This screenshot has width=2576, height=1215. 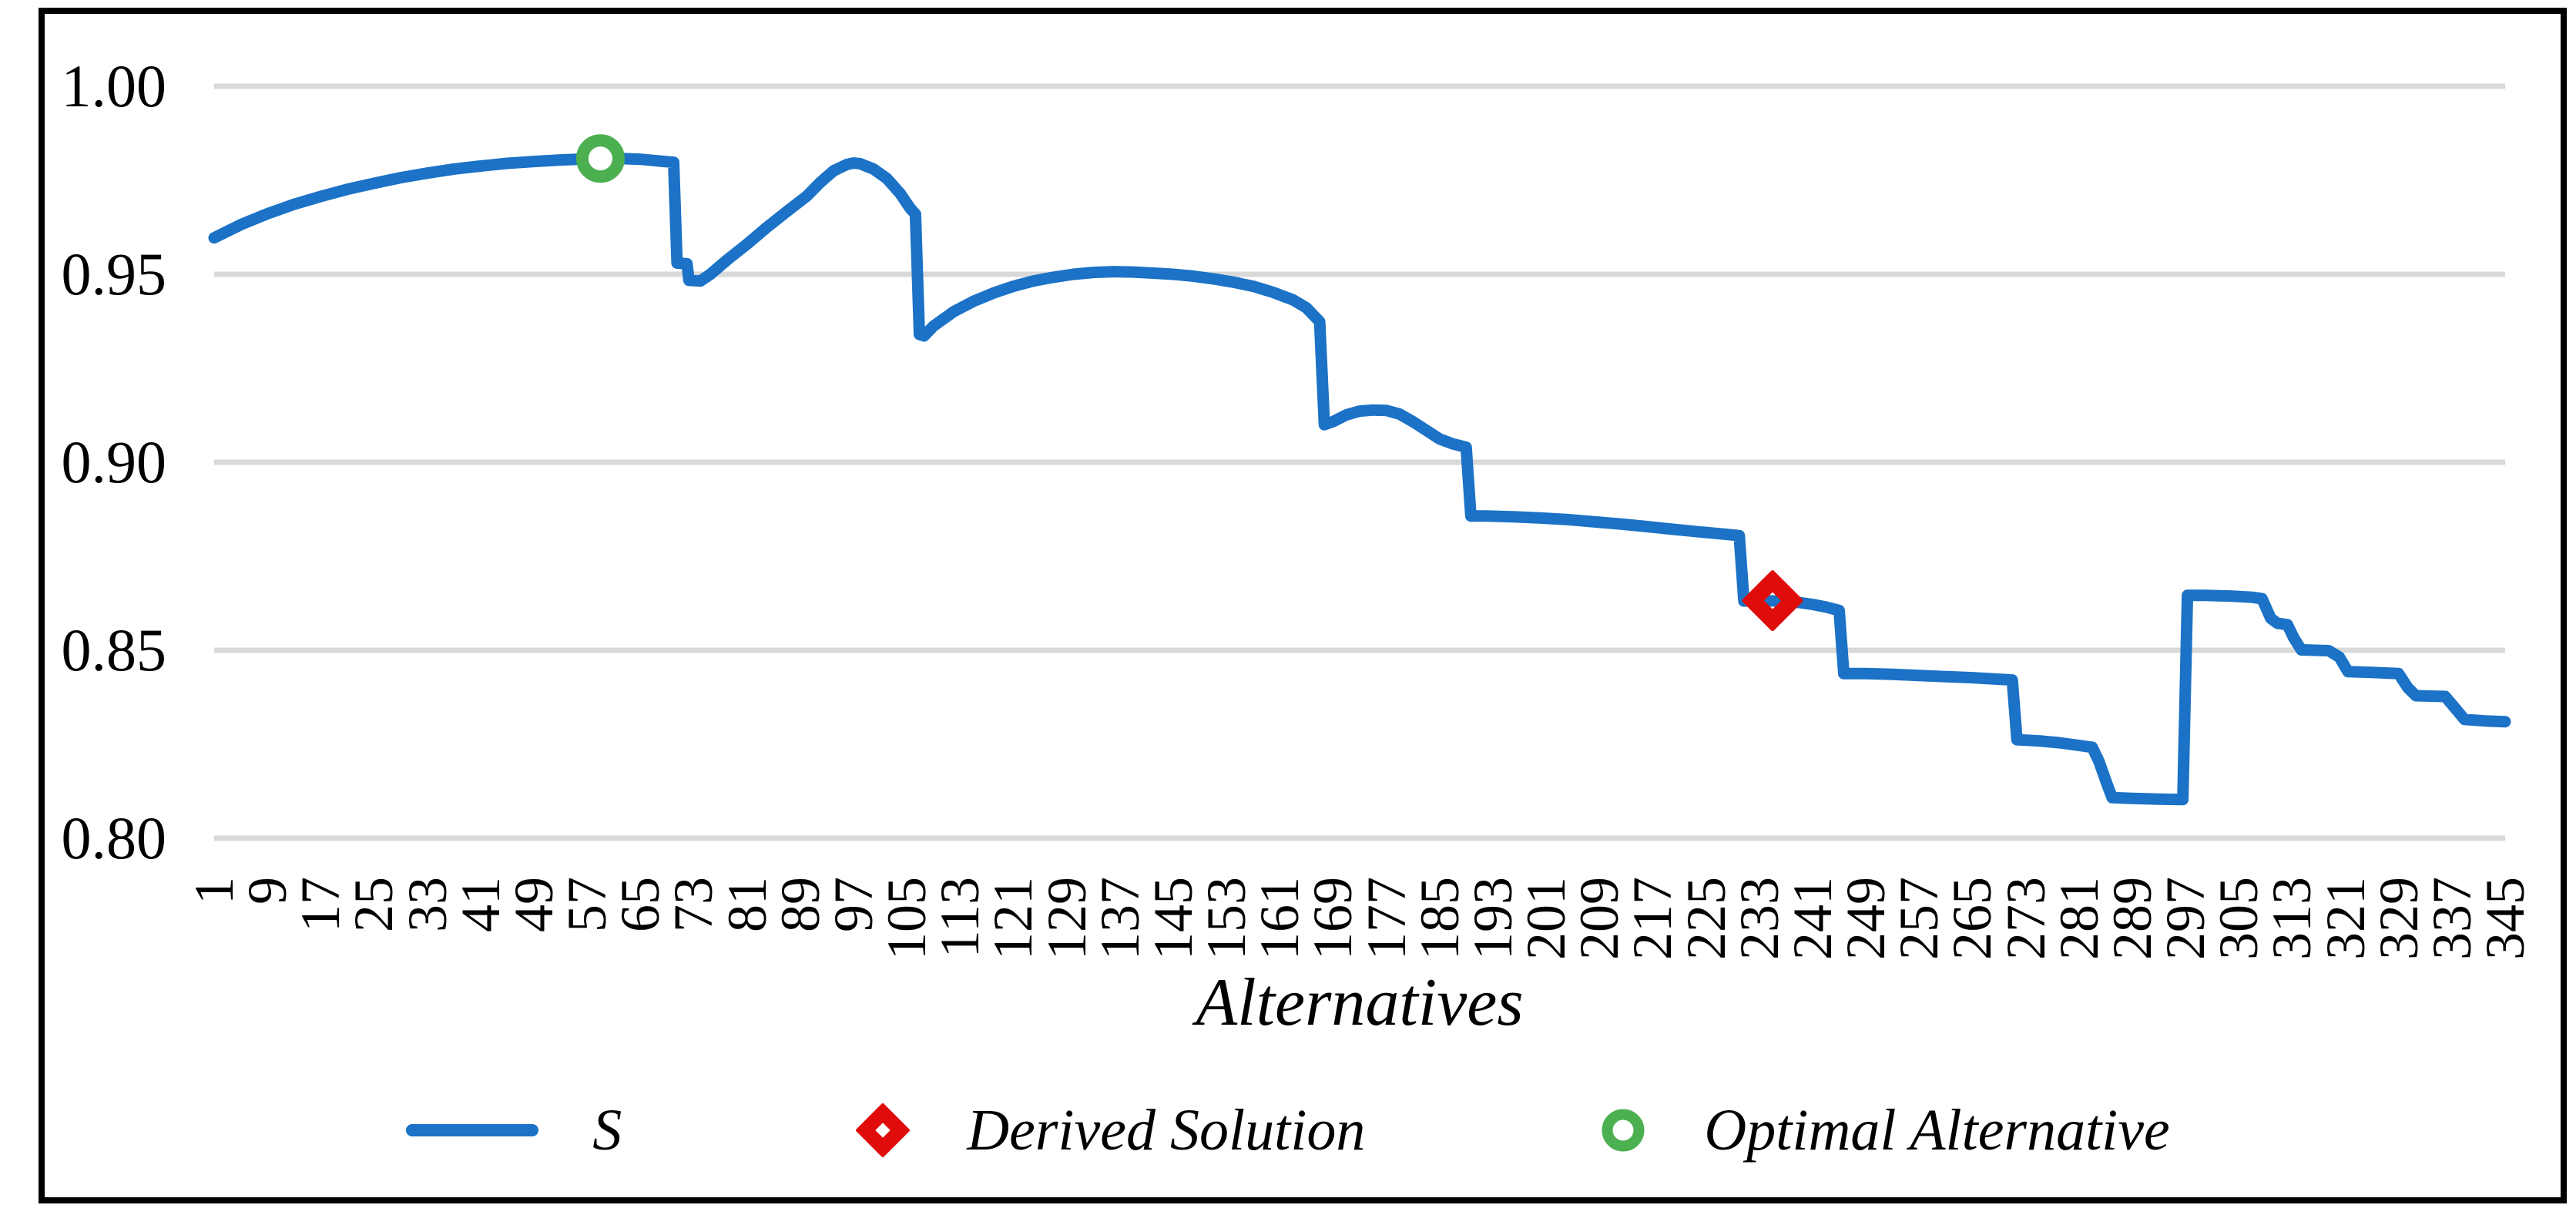 I want to click on x-tick-label: 9, so click(x=267, y=891).